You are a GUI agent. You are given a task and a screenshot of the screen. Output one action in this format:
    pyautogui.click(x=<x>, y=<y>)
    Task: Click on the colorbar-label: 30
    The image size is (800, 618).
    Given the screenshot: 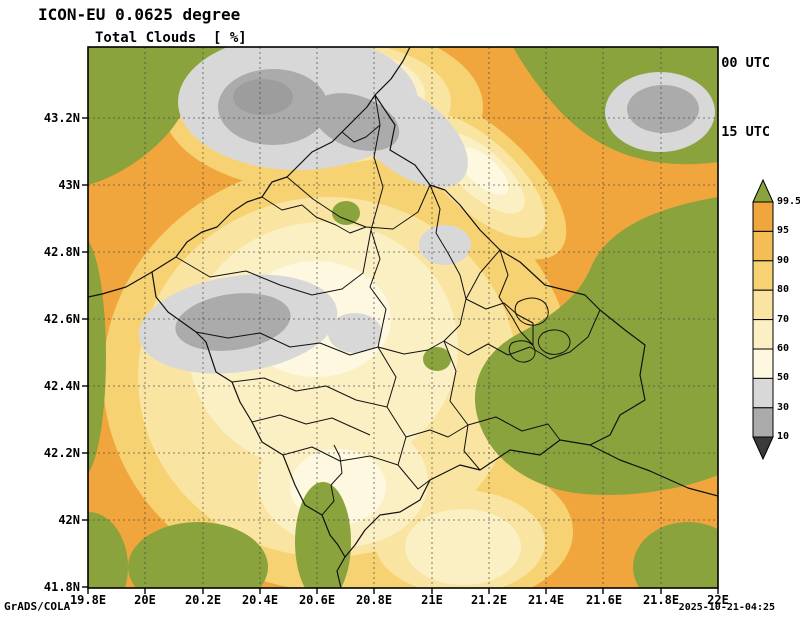 What is the action you would take?
    pyautogui.click(x=783, y=407)
    